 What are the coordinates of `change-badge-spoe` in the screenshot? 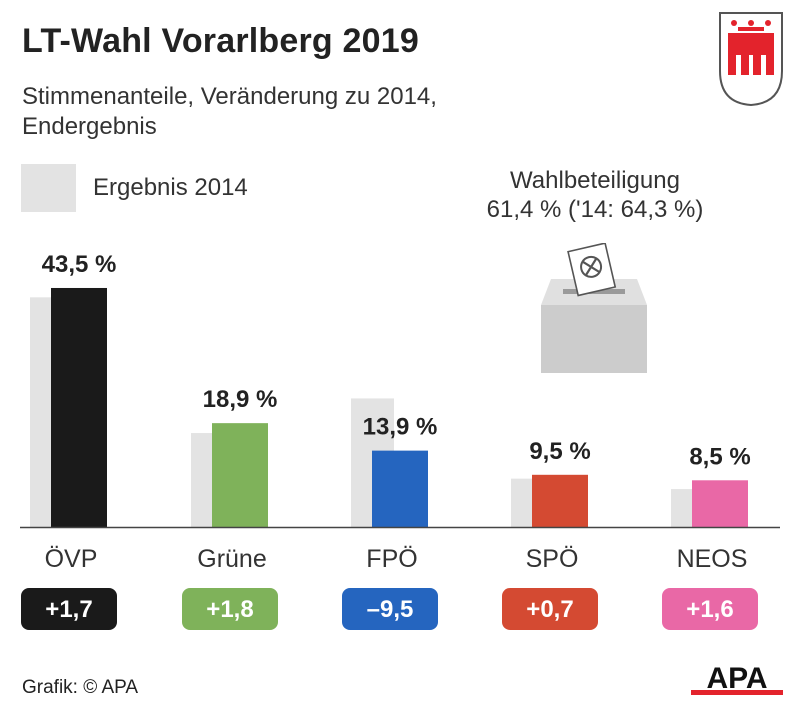 It's located at (550, 609).